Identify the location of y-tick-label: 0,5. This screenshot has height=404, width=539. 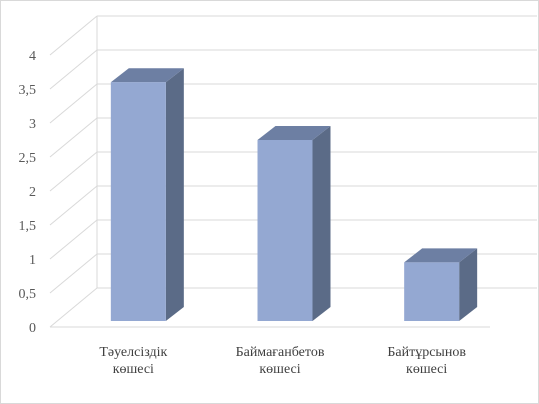
(28, 294).